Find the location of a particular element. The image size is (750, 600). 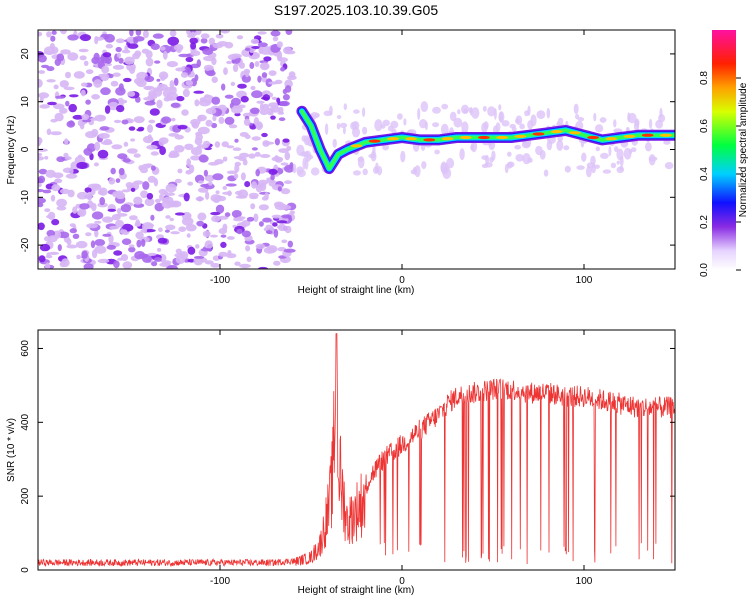

snr-y-label: SNR (10 * v/v) is located at coordinates (11, 450).